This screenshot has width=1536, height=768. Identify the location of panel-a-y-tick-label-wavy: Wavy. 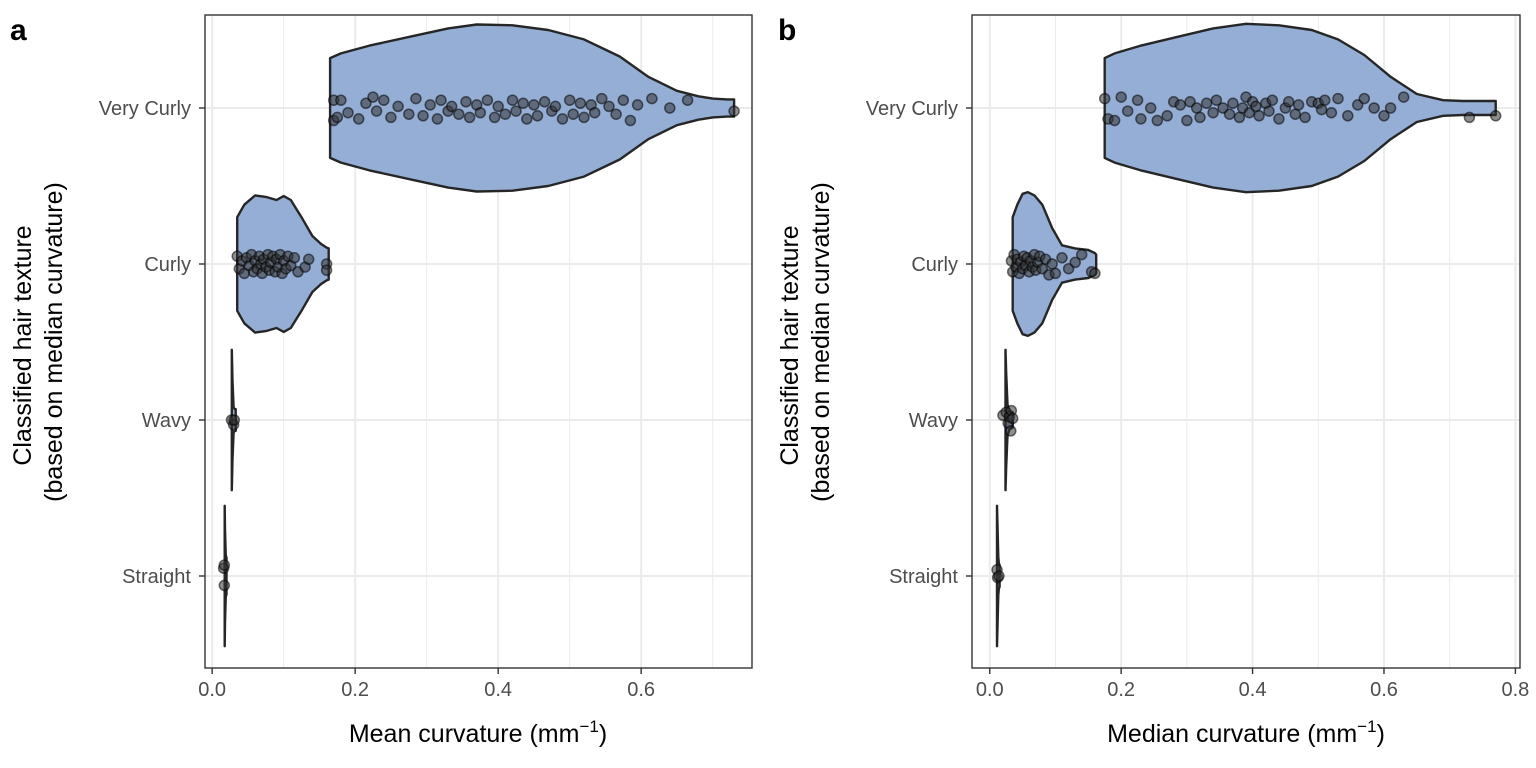
(166, 421).